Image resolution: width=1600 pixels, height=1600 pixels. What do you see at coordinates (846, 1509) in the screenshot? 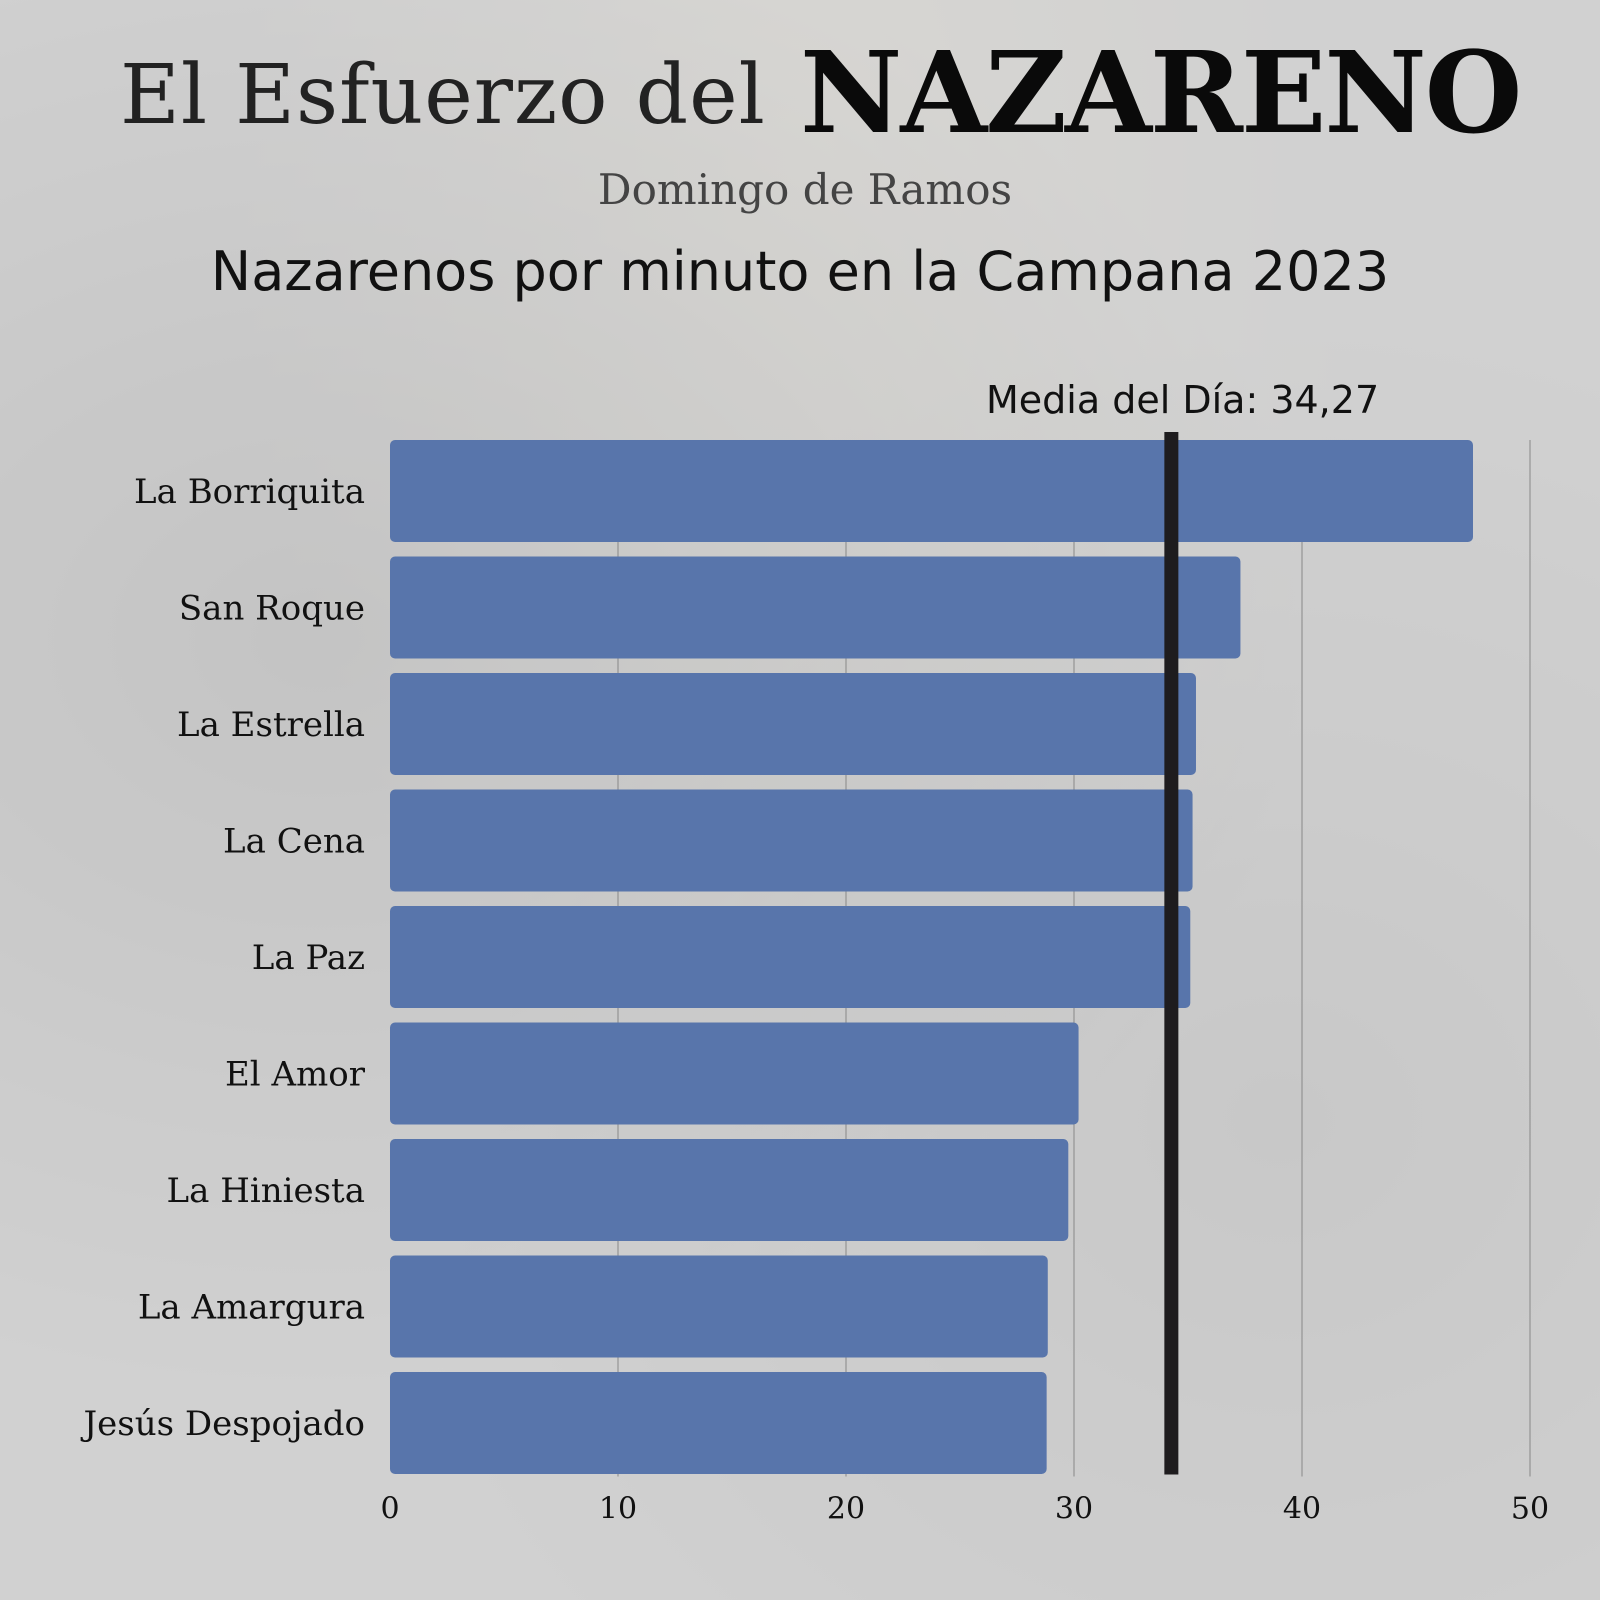
I see `x-tick-label: 20` at bounding box center [846, 1509].